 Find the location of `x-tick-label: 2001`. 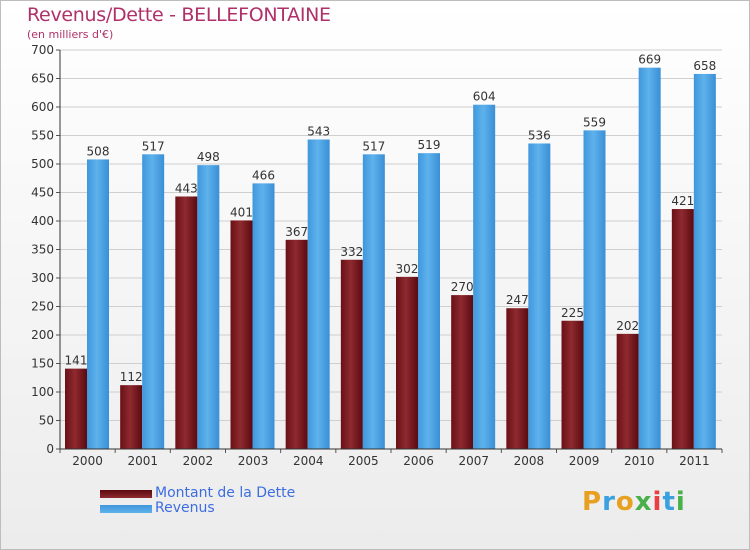

x-tick-label: 2001 is located at coordinates (142, 461).